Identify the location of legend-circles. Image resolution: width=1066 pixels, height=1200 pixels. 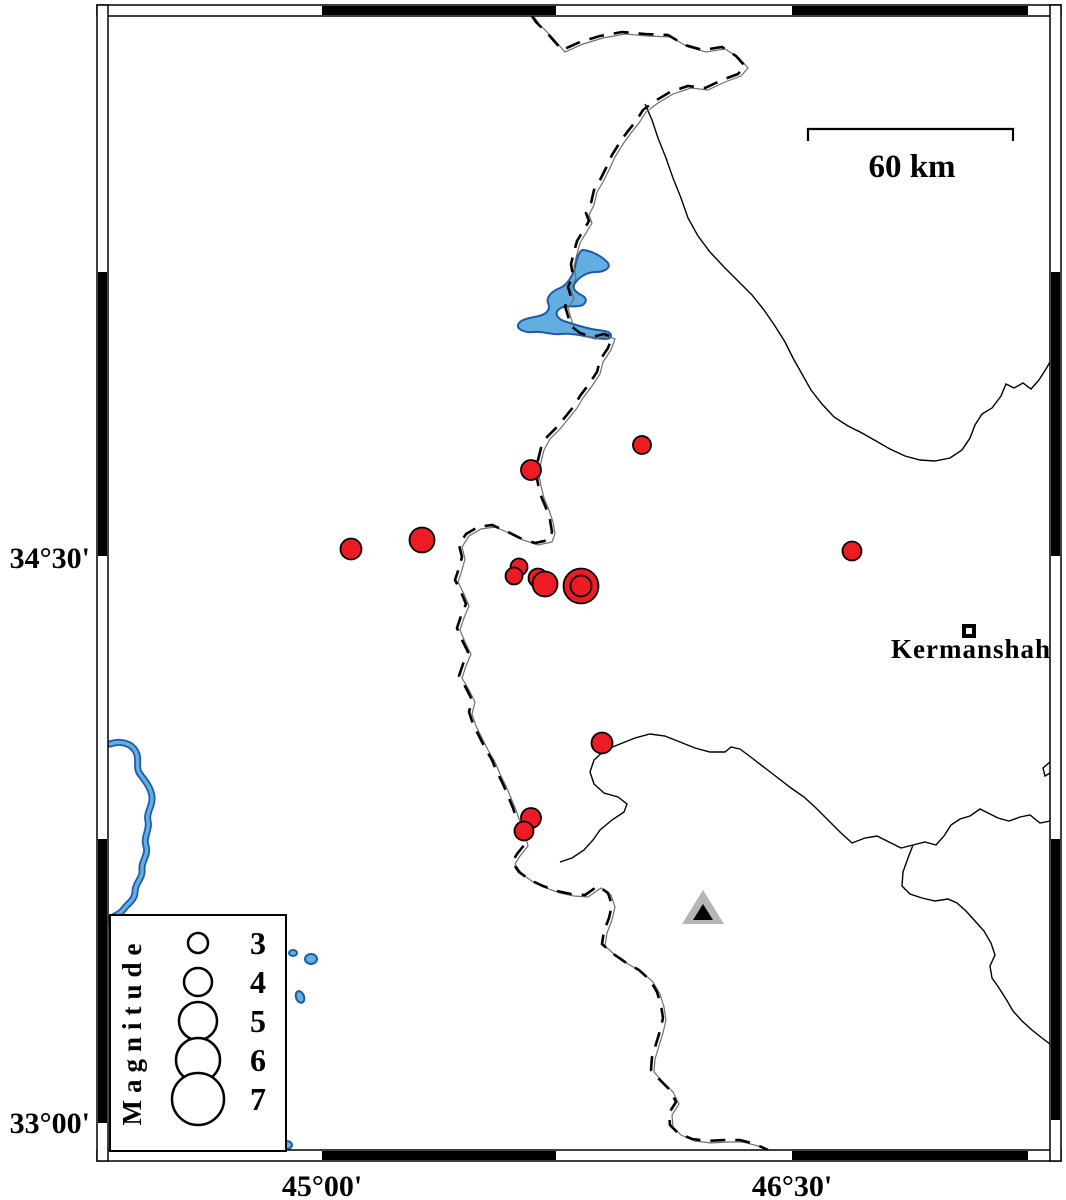
(198, 1029).